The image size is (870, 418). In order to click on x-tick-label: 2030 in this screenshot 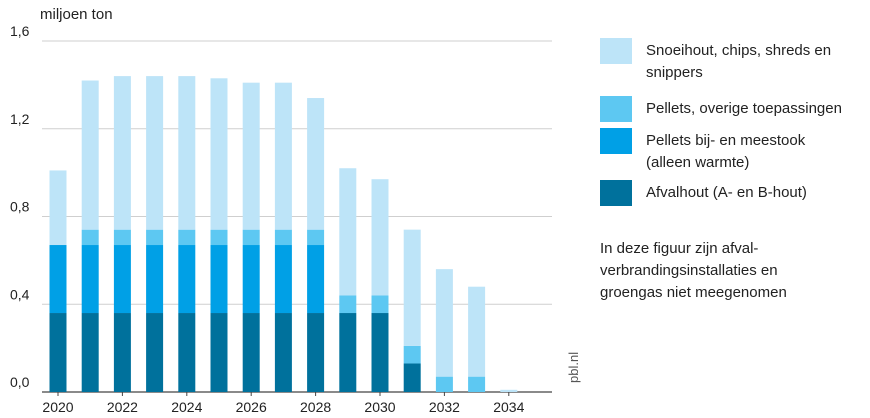, I will do `click(379, 407)`.